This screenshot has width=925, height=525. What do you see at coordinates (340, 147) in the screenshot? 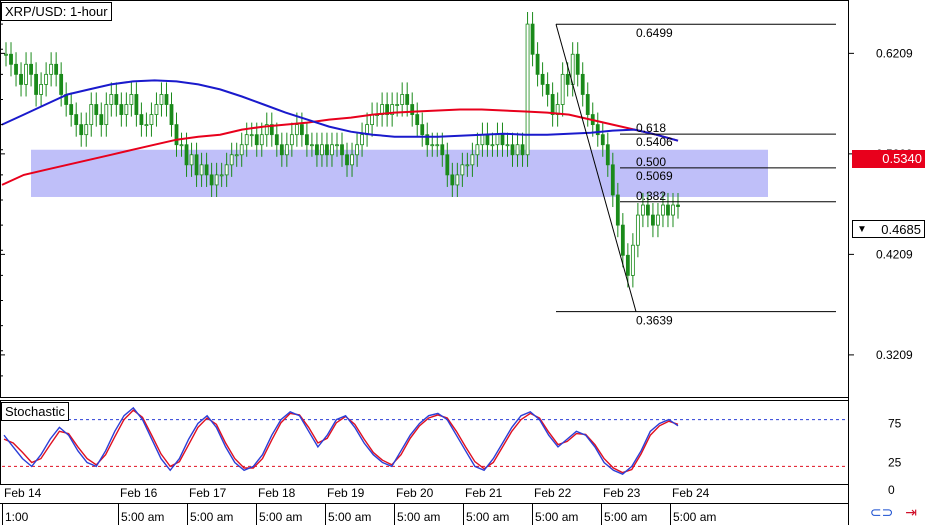
I see `ma-red-line` at bounding box center [340, 147].